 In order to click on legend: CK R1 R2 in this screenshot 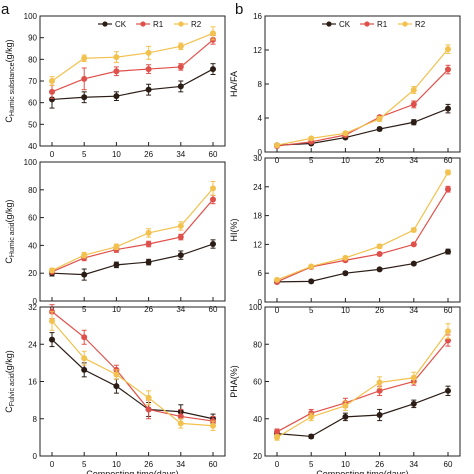, I will do `click(150, 24)`.